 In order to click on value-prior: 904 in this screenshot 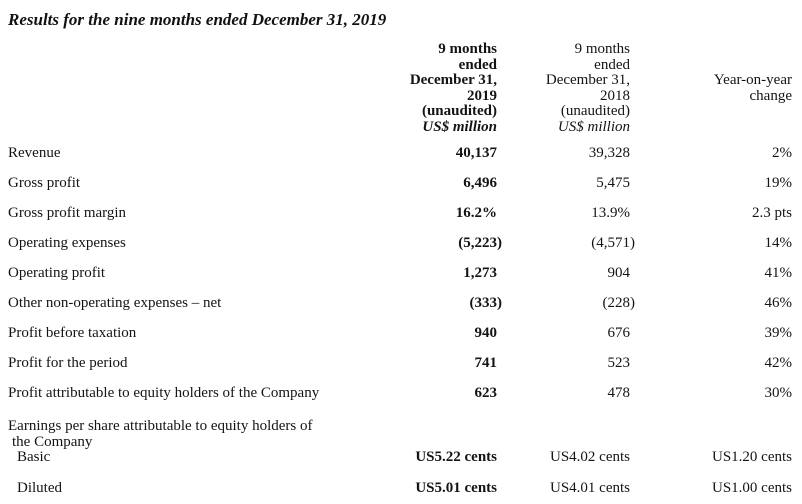, I will do `click(619, 273)`.